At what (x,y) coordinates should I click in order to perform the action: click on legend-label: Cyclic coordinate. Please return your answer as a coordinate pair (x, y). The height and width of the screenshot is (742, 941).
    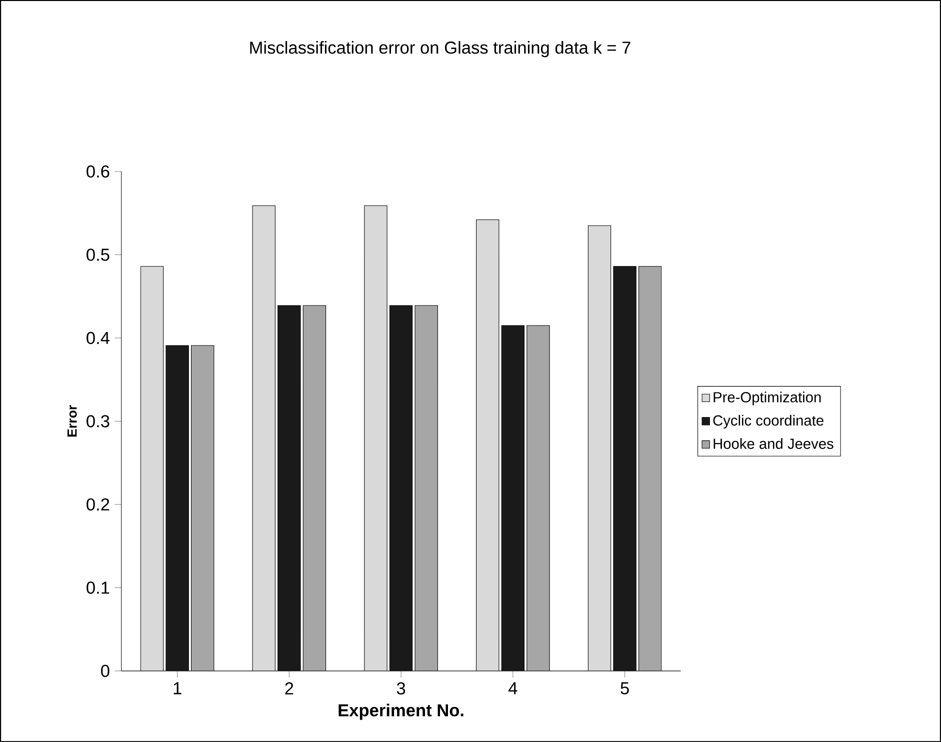
    Looking at the image, I should click on (768, 421).